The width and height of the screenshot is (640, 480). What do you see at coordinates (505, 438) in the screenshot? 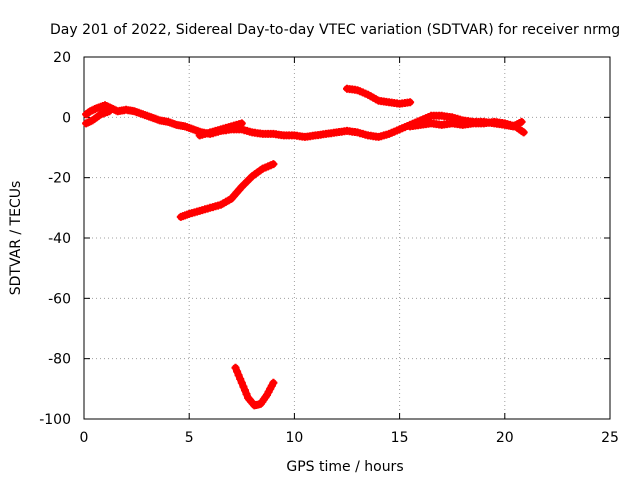
I see `x-tick-label: 20` at bounding box center [505, 438].